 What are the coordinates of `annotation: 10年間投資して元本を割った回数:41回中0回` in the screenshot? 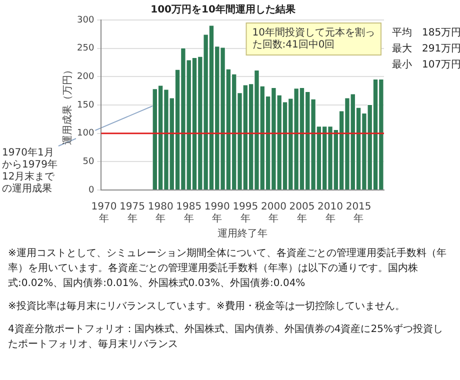 It's located at (314, 38).